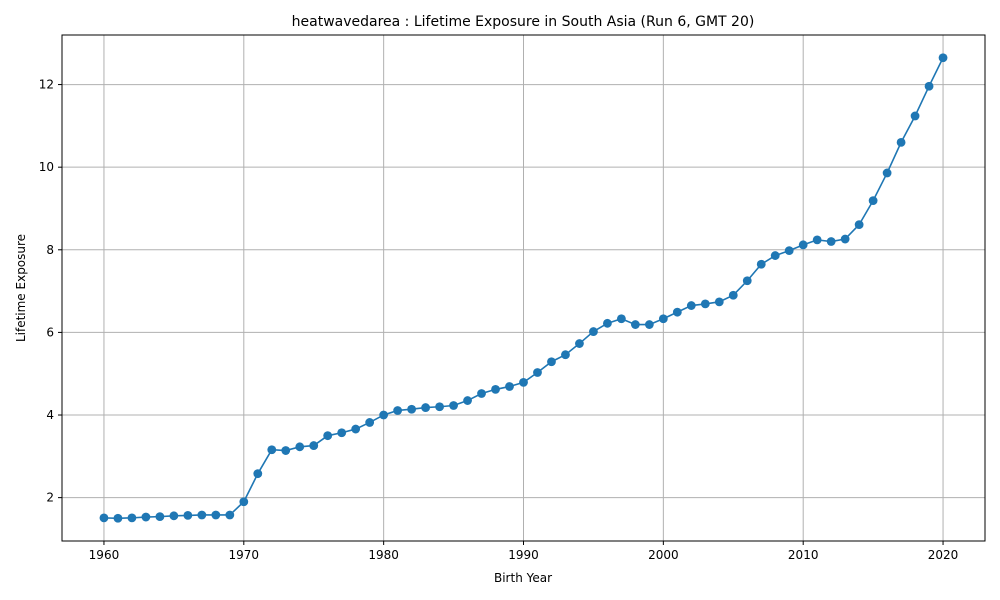  I want to click on y-tick-label: 4, so click(50, 415).